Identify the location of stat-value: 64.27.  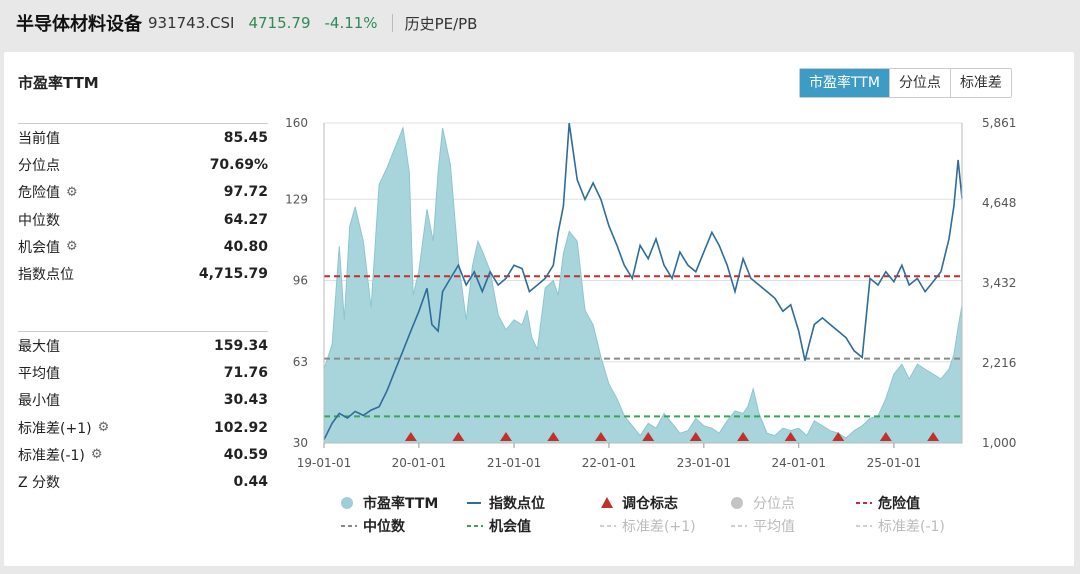
(245, 219).